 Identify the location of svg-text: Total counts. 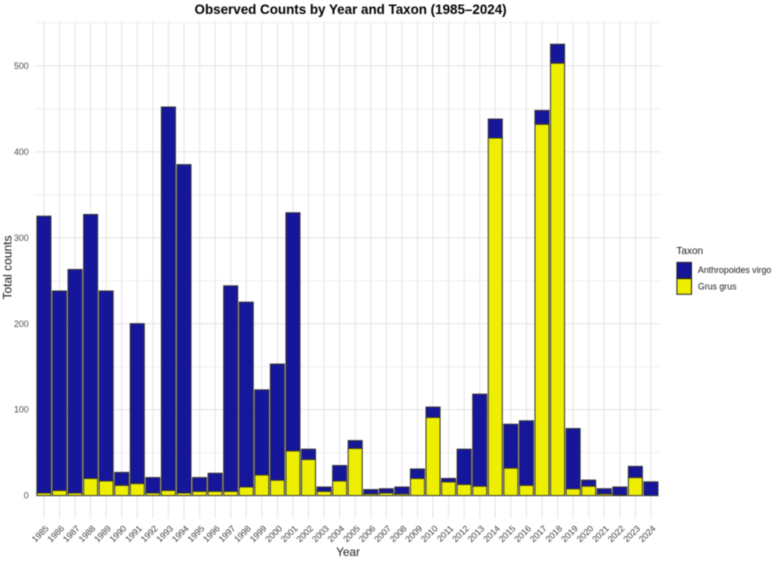
(8, 267).